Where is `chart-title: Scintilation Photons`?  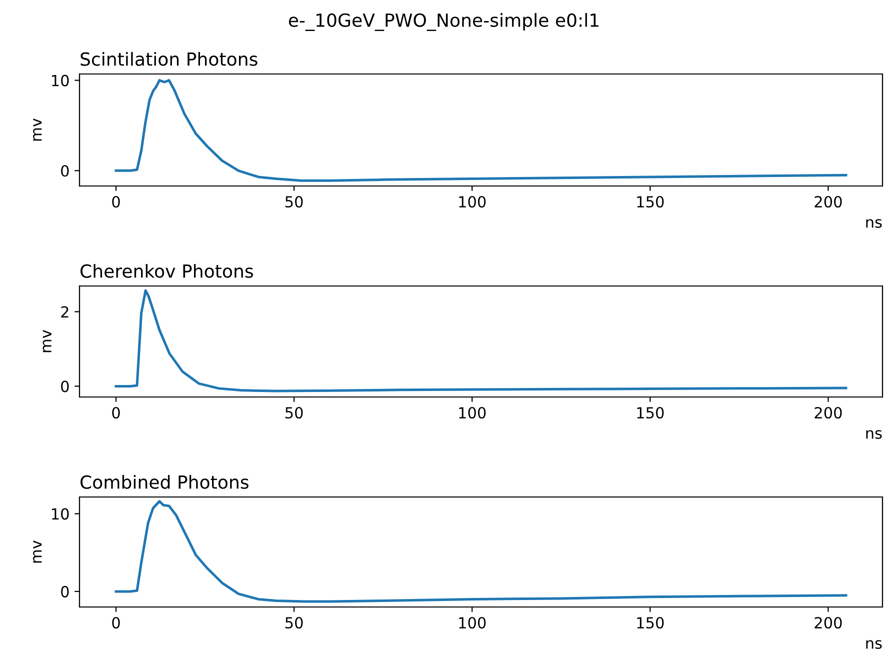 chart-title: Scintilation Photons is located at coordinates (169, 59).